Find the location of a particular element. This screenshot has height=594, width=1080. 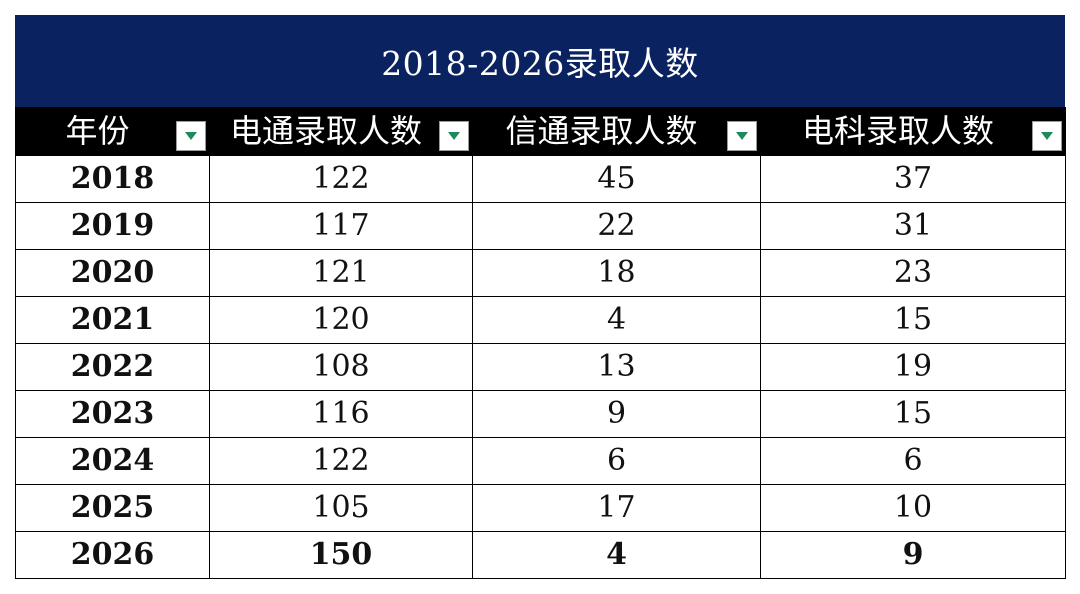

cell-year: 2019 is located at coordinates (112, 226).